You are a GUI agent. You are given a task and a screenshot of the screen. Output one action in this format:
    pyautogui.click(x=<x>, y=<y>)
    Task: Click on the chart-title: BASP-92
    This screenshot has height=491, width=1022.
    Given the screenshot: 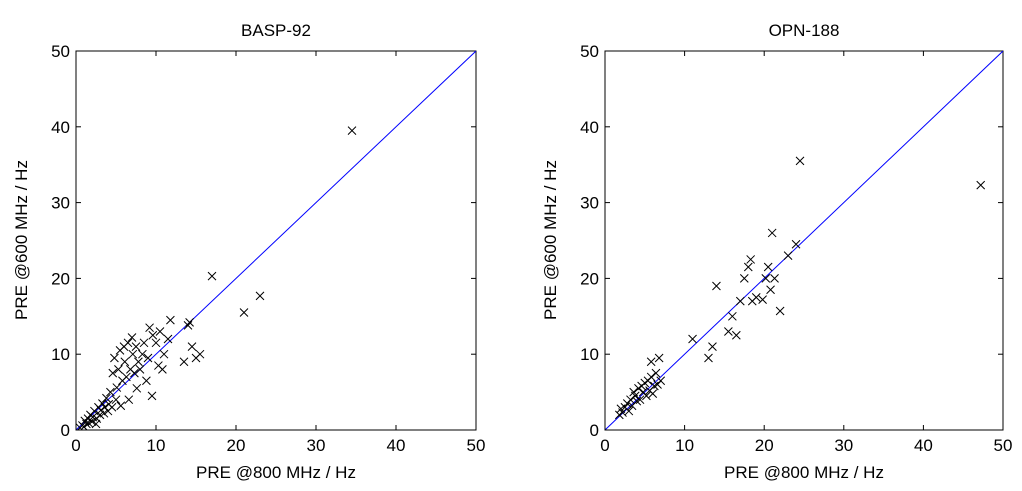 What is the action you would take?
    pyautogui.click(x=276, y=30)
    